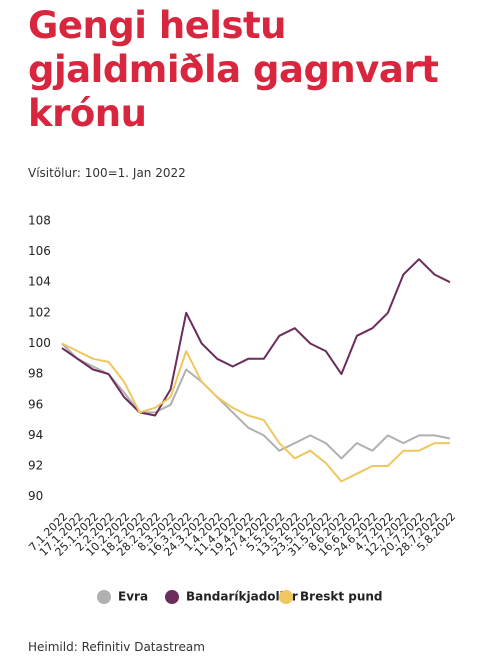 The width and height of the screenshot is (494, 665). Describe the element at coordinates (35, 466) in the screenshot. I see `y-tick-label: 92` at that location.